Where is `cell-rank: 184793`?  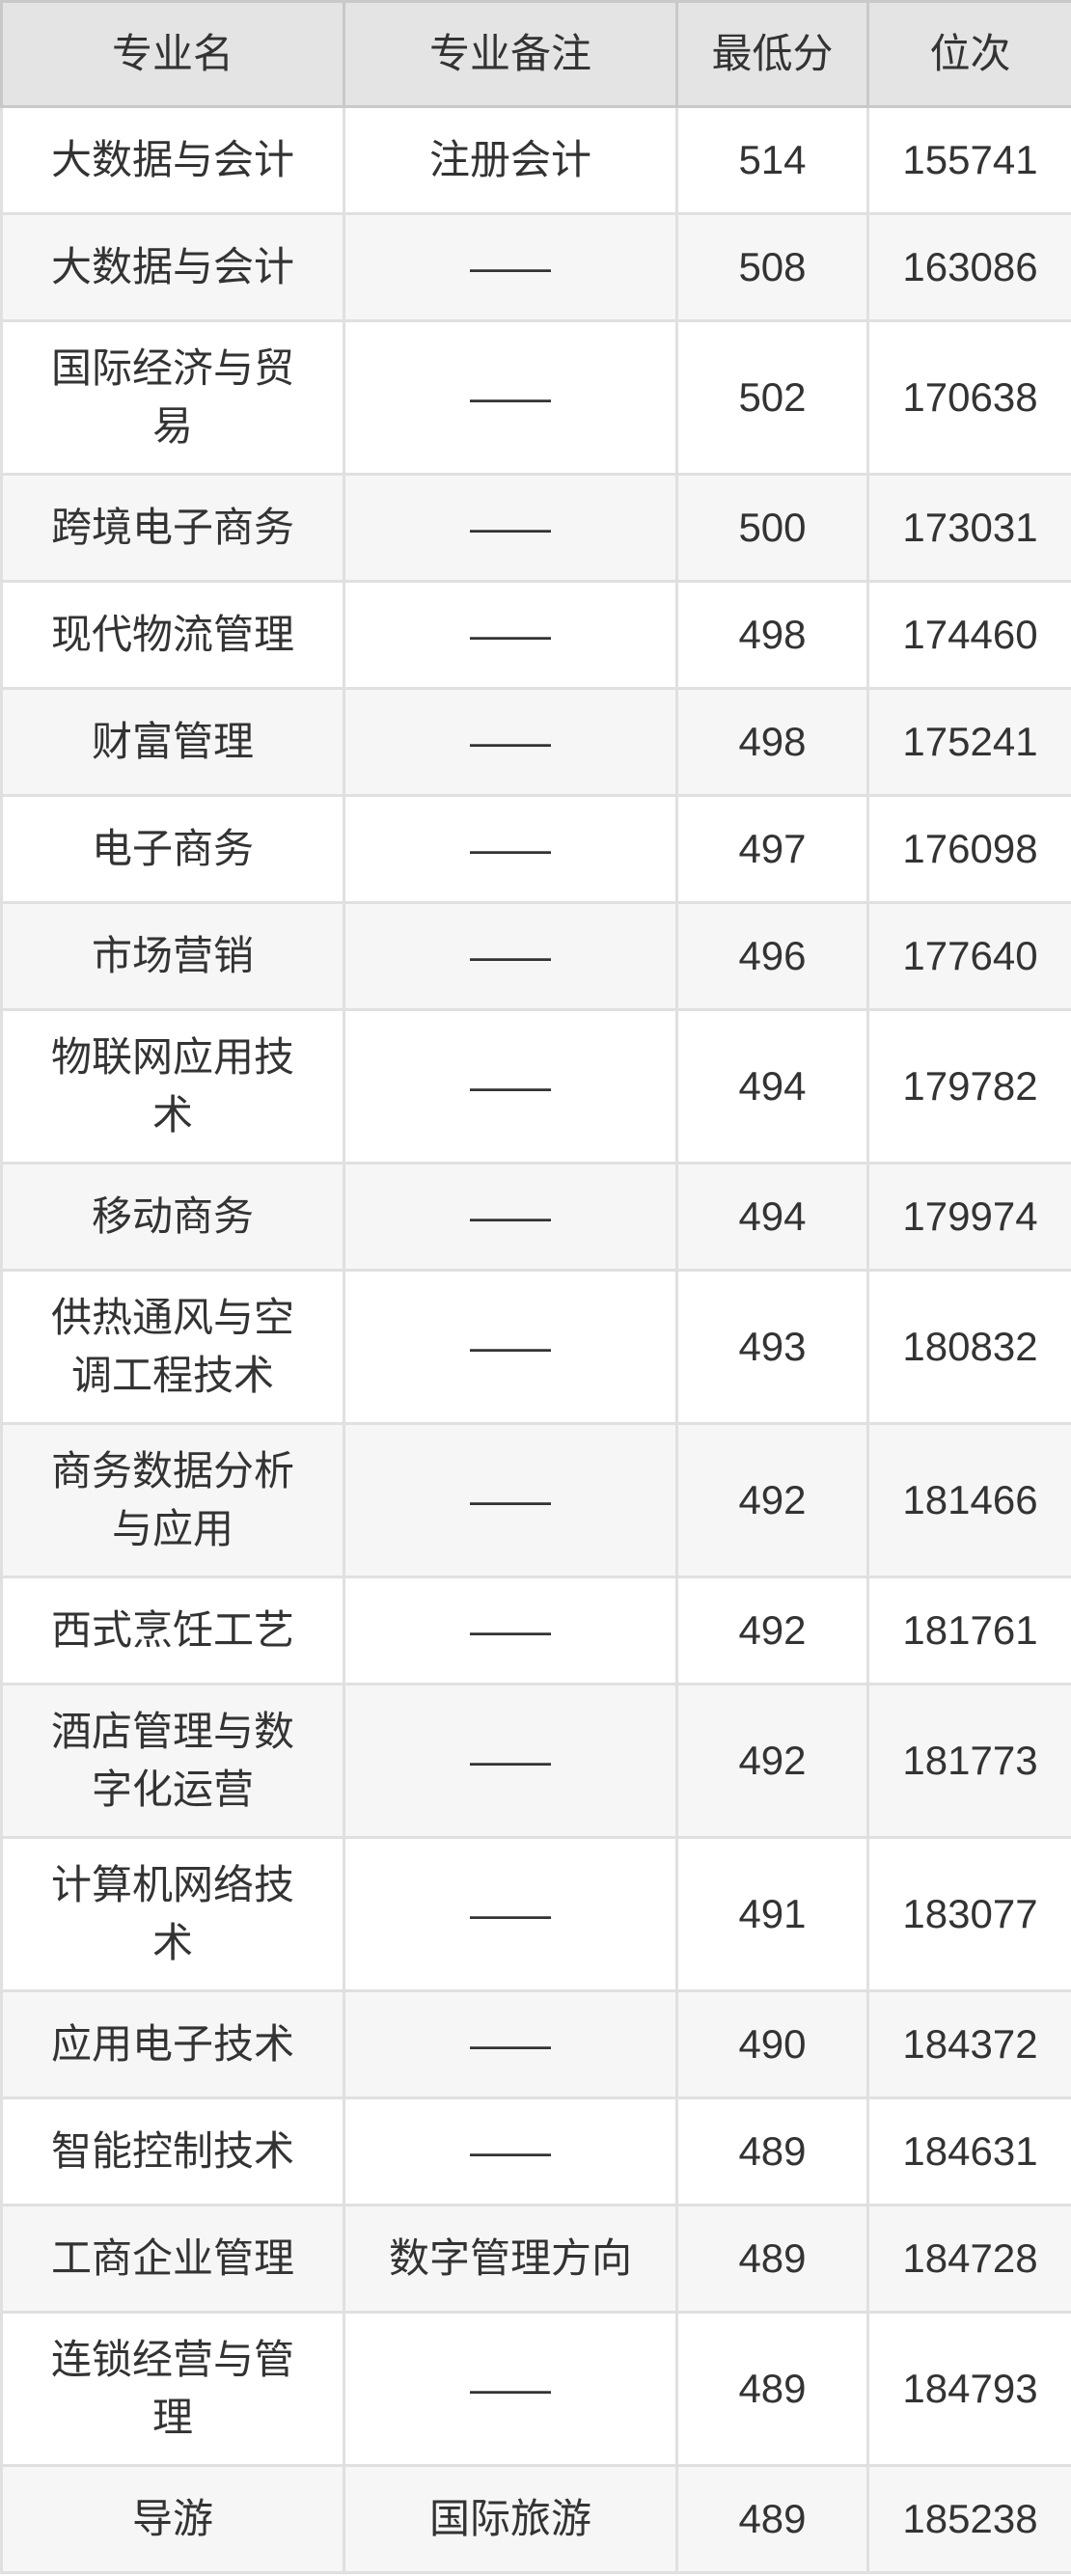 cell-rank: 184793 is located at coordinates (969, 2389).